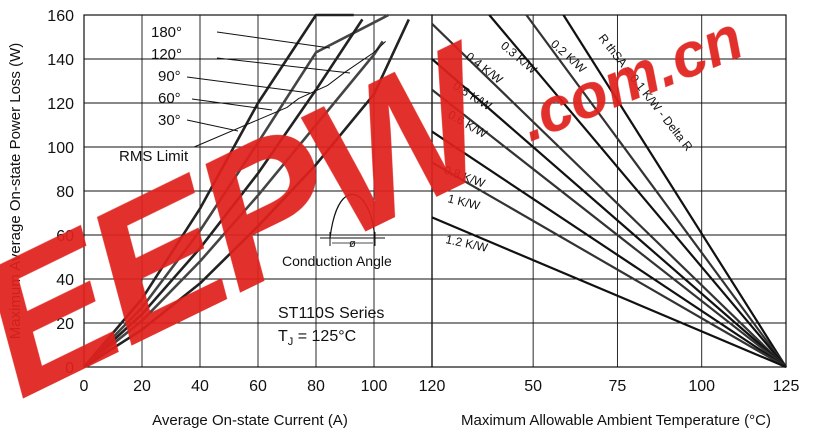 The image size is (816, 434). I want to click on x-tick-label: 125, so click(786, 386).